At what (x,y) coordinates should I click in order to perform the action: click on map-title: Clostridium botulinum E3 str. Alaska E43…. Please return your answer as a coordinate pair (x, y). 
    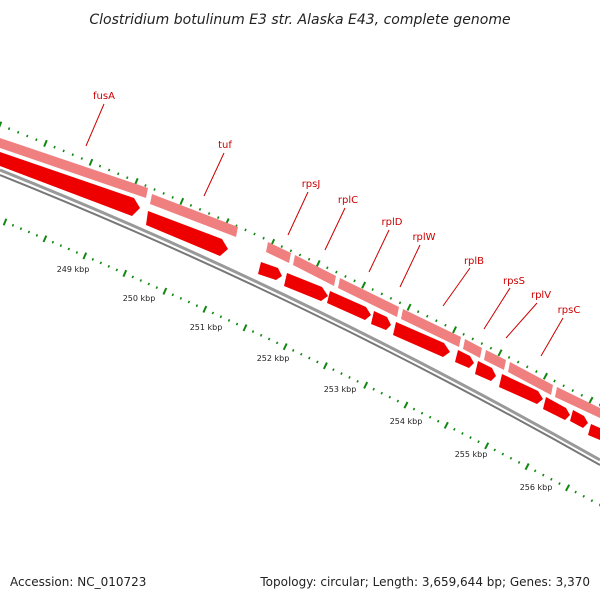
    Looking at the image, I should click on (299, 20).